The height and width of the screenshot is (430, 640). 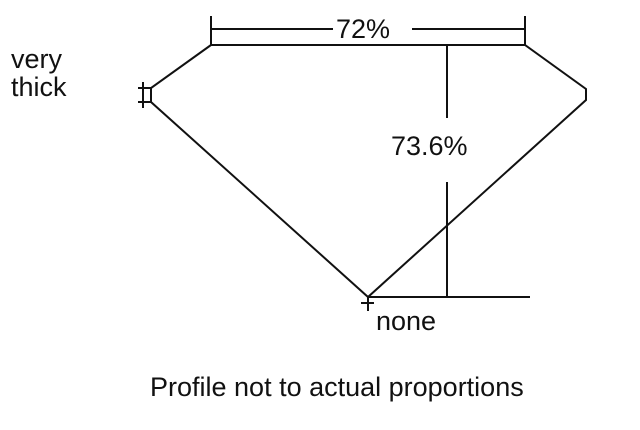 I want to click on depth-percentage-label: 73.6%, so click(x=429, y=146).